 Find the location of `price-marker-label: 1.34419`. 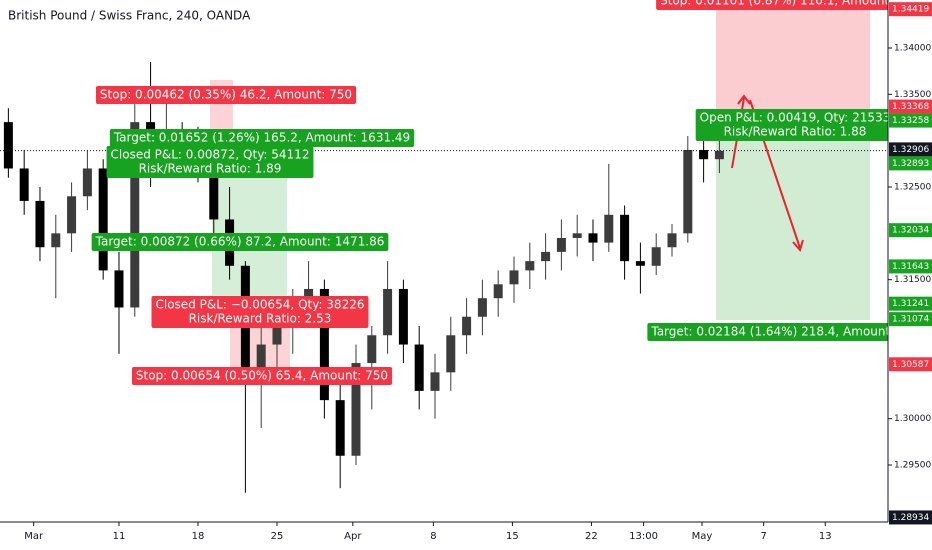

price-marker-label: 1.34419 is located at coordinates (910, 10).